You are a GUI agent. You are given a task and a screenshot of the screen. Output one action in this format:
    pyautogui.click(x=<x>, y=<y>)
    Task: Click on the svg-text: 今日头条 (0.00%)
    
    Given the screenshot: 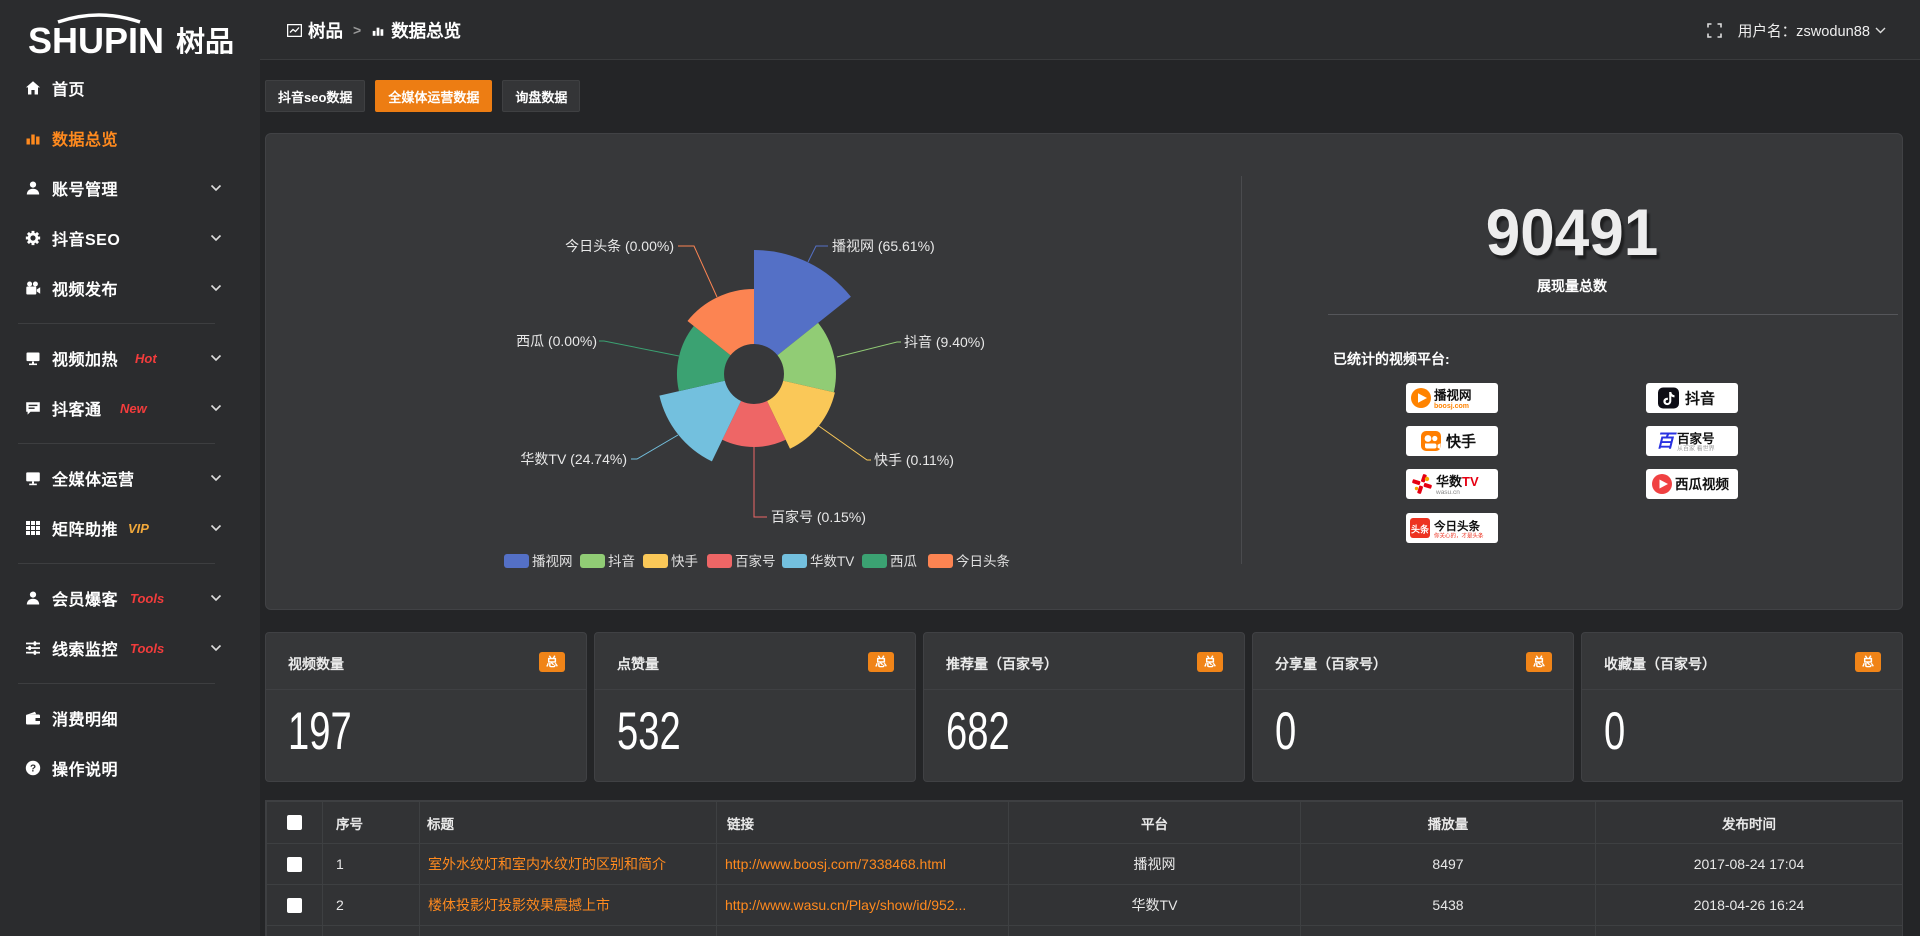 What is the action you would take?
    pyautogui.click(x=619, y=246)
    